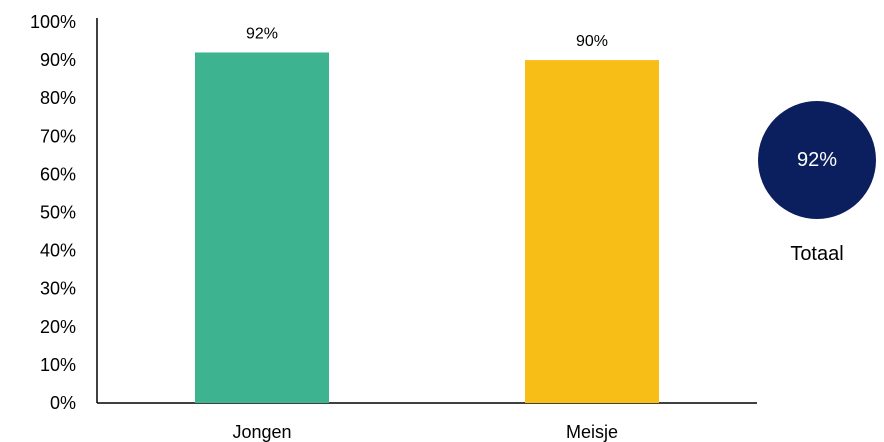 This screenshot has height=442, width=884. I want to click on y-tick-label: 60%, so click(58, 174).